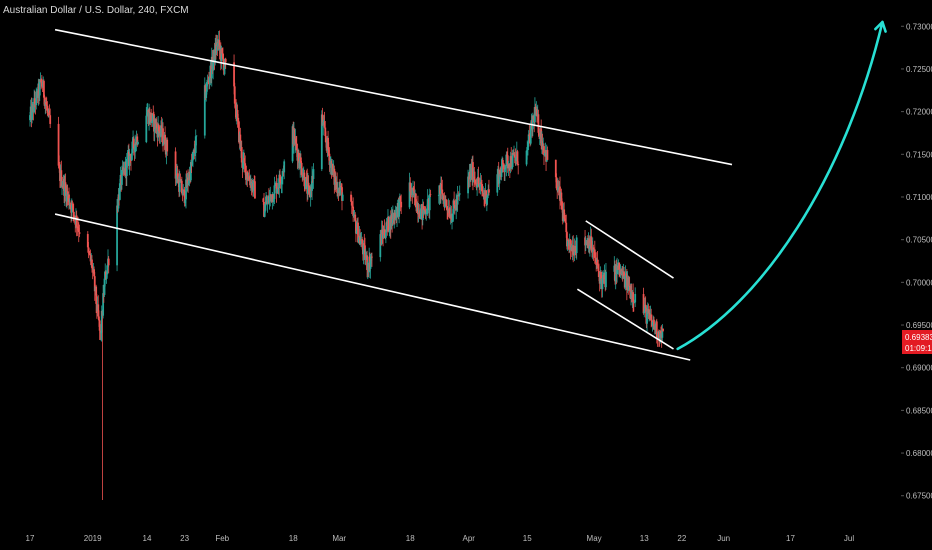 Image resolution: width=932 pixels, height=550 pixels. Describe the element at coordinates (625, 319) in the screenshot. I see `wedge-lower-trendline` at that location.